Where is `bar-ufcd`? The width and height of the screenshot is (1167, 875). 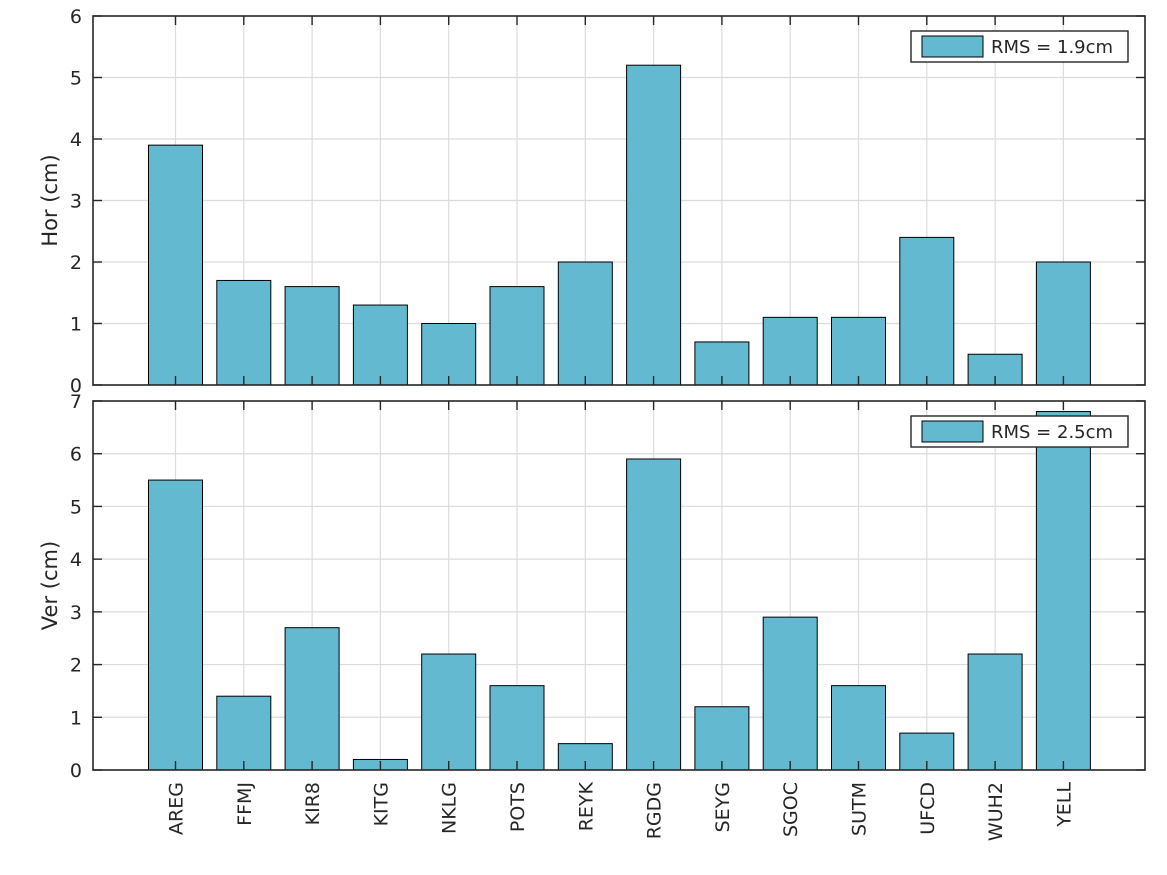
bar-ufcd is located at coordinates (927, 311).